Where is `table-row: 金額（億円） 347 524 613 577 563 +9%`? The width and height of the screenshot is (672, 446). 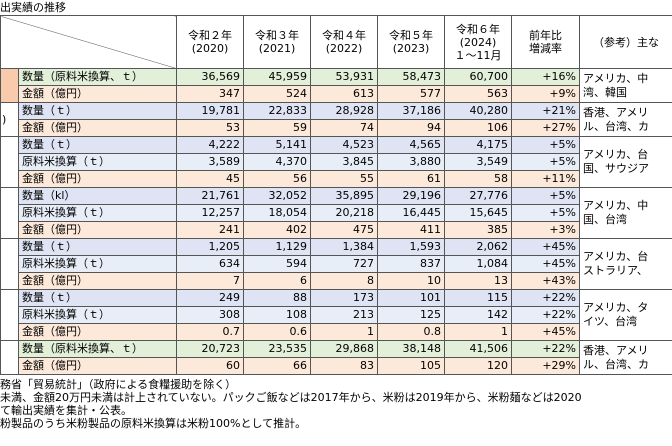 table-row: 金額（億円） 347 524 613 577 563 +9% is located at coordinates (336, 94).